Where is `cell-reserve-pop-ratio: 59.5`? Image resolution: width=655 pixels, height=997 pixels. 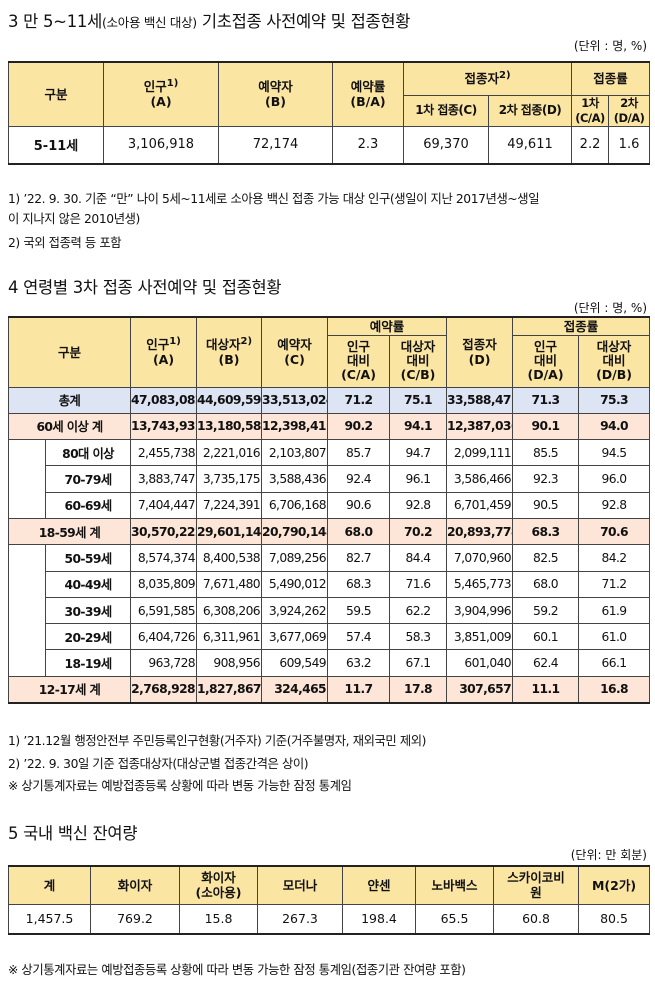
cell-reserve-pop-ratio: 59.5 is located at coordinates (359, 610).